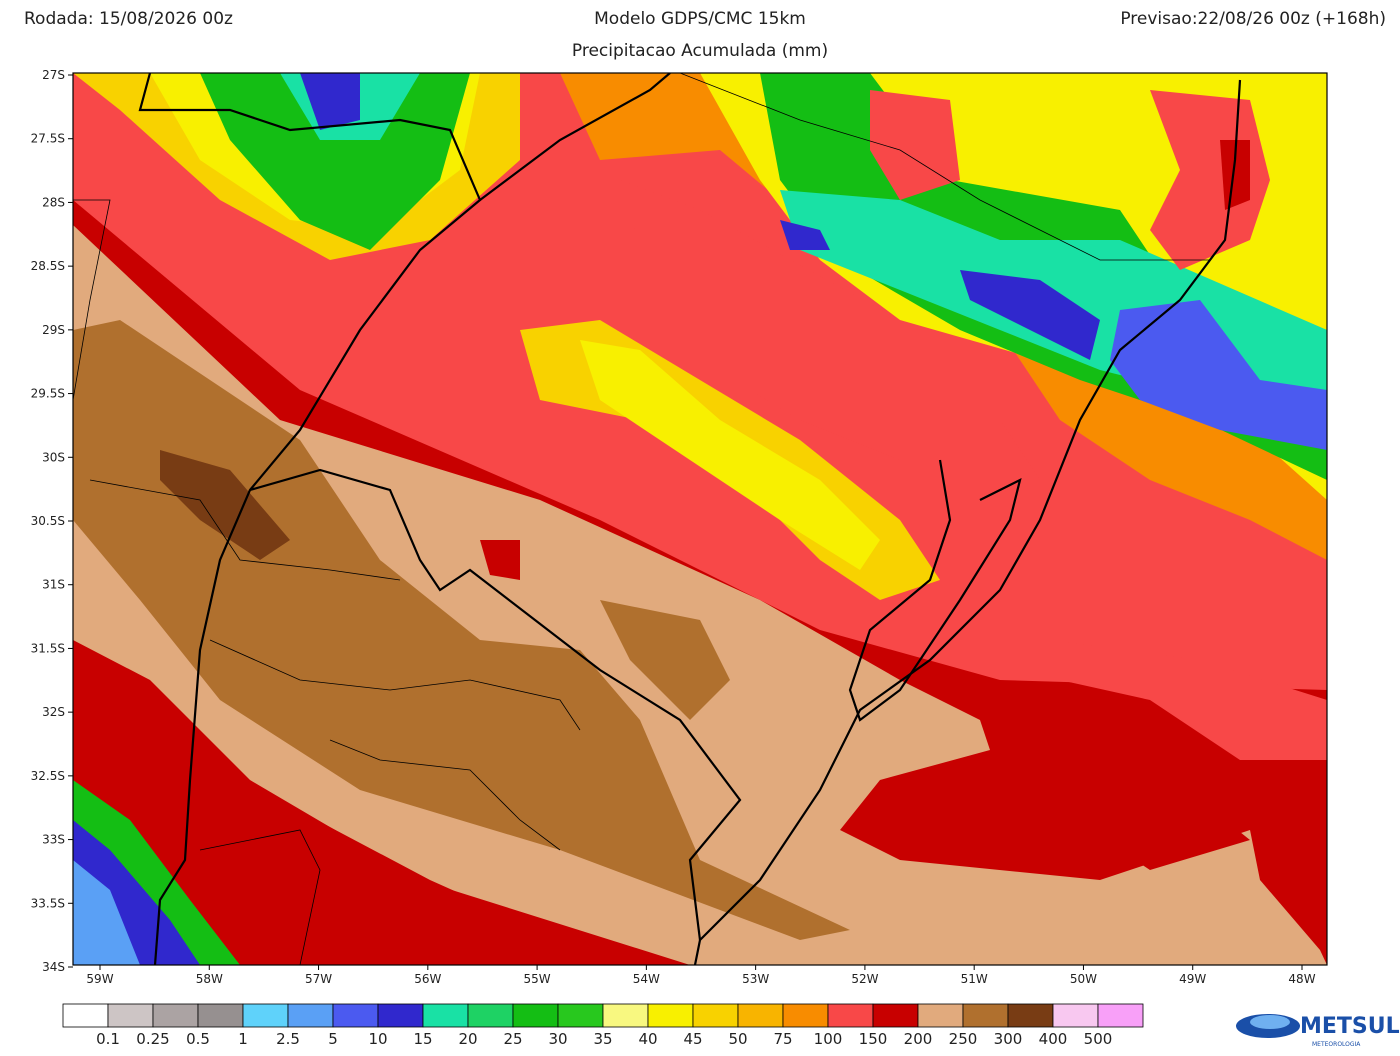 The width and height of the screenshot is (1400, 1056). I want to click on lat-label: 27.5S, so click(48, 139).